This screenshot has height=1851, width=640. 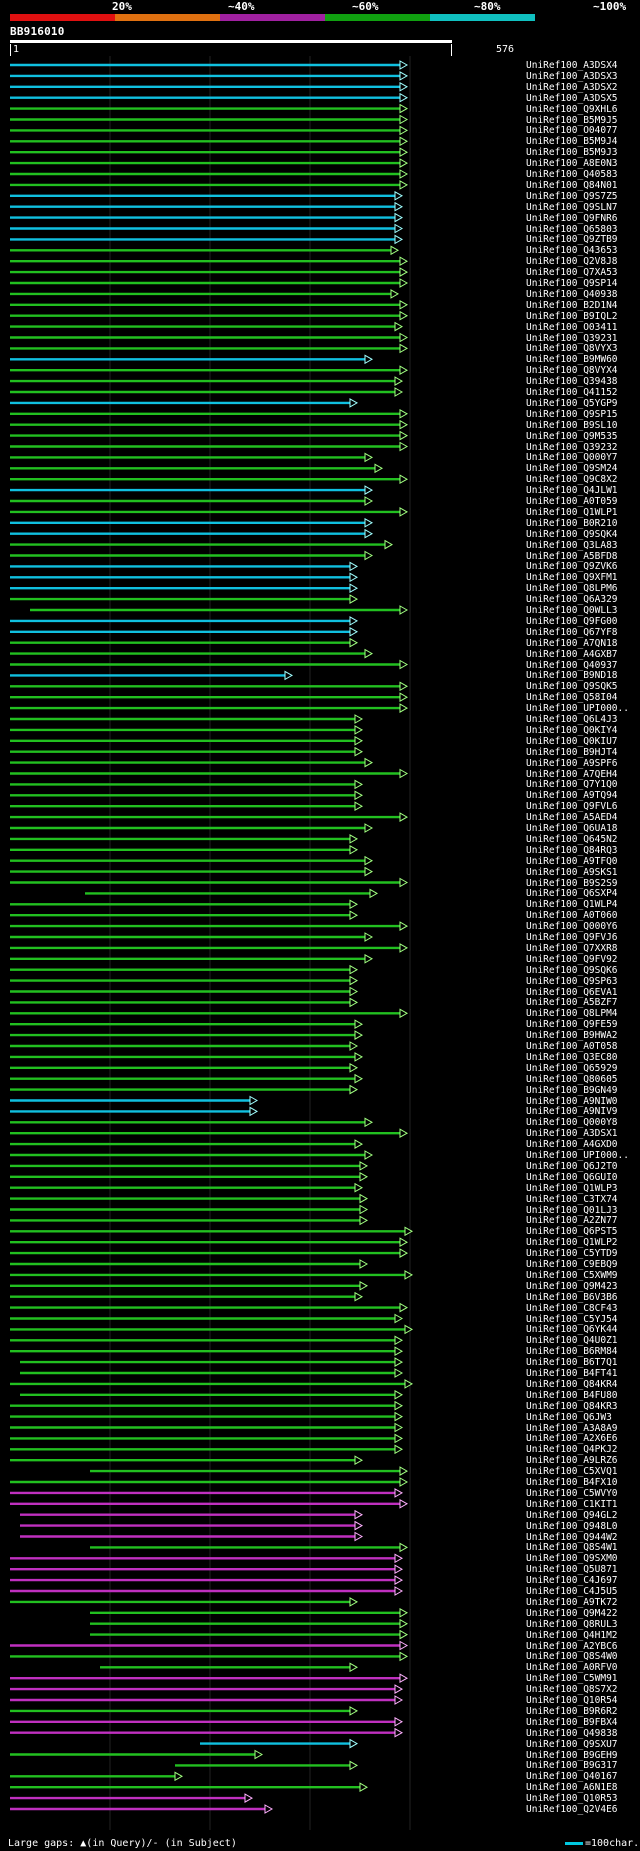 What do you see at coordinates (572, 207) in the screenshot?
I see `hit-label: UniRef100_Q9SLN7` at bounding box center [572, 207].